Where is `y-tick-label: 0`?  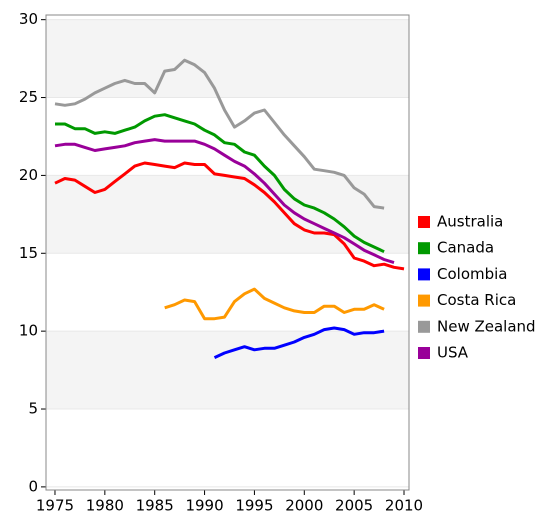
y-tick-label: 0 is located at coordinates (33, 486).